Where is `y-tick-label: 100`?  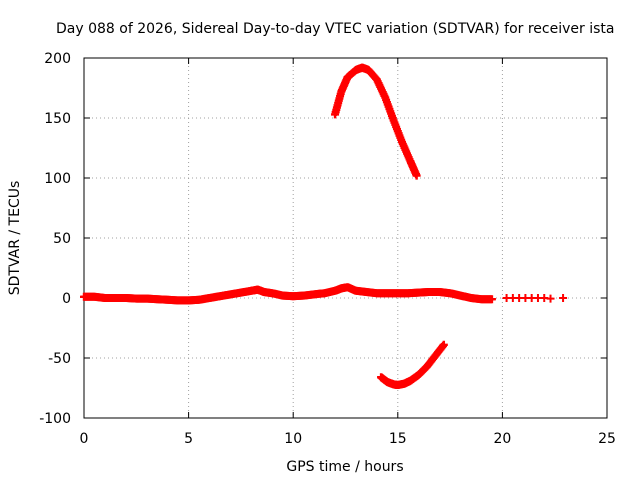 y-tick-label: 100 is located at coordinates (57, 179).